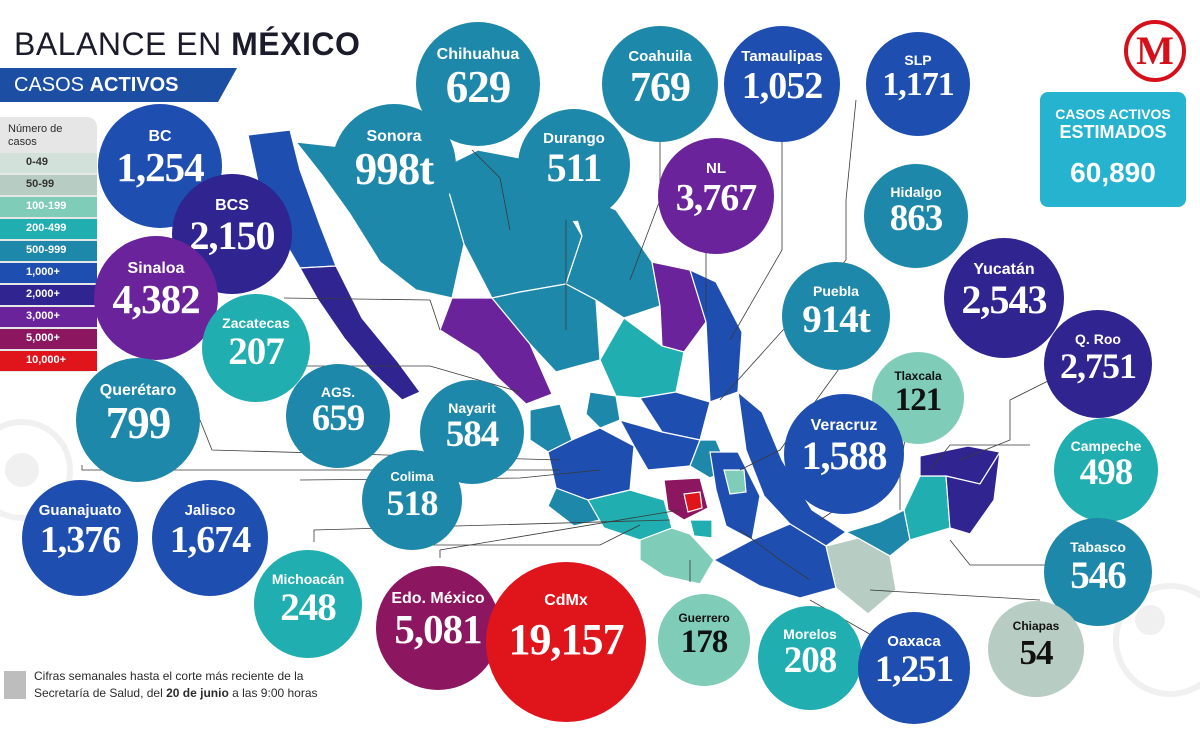  I want to click on state-bubble: Coahuila 769, so click(660, 84).